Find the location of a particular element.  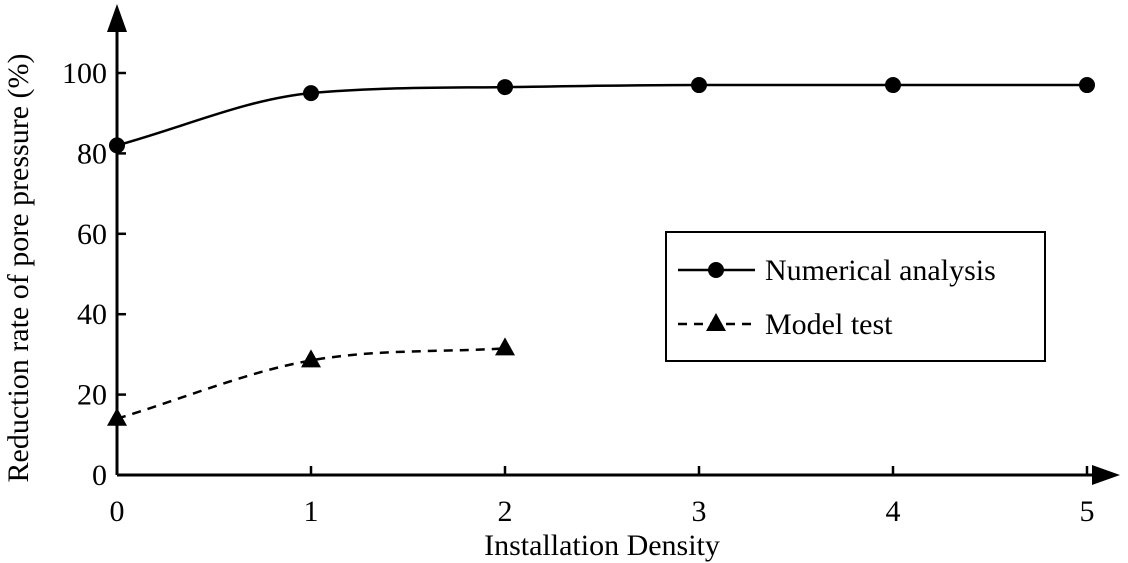

legend-triangle-marker-icon is located at coordinates (716, 322).